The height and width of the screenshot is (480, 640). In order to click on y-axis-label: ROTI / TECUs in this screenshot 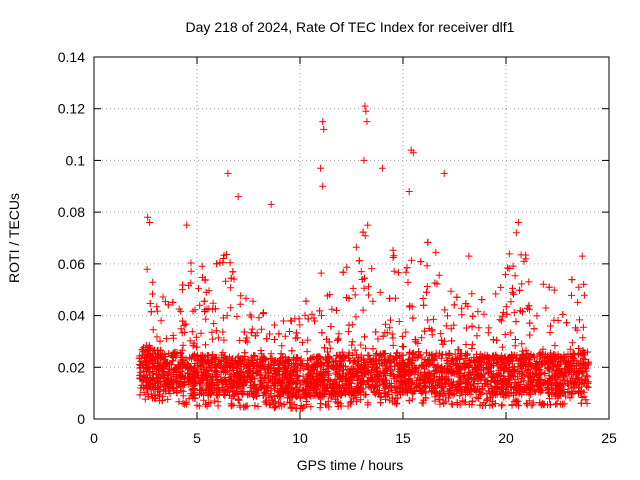, I will do `click(14, 238)`.